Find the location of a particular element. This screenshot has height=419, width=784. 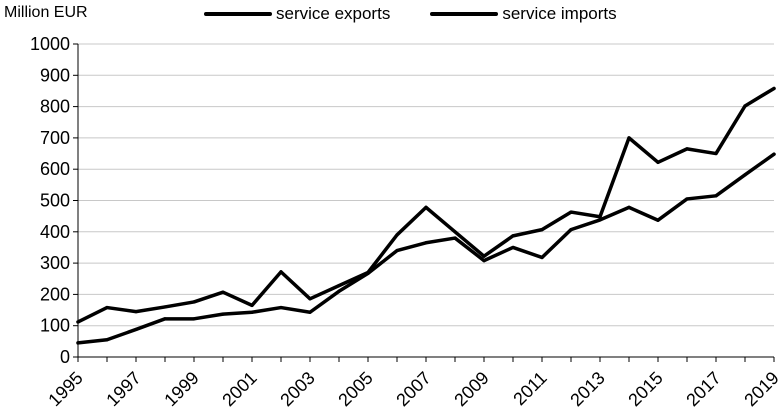

y-tick-label: 0 is located at coordinates (65, 357).